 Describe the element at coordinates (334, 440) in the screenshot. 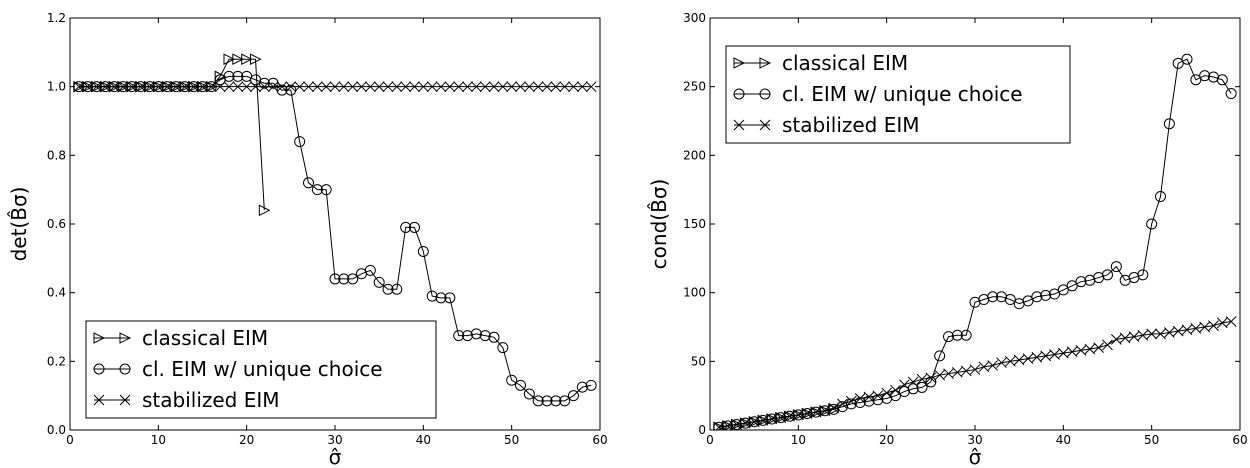

I see `x-tick-label: 30` at that location.